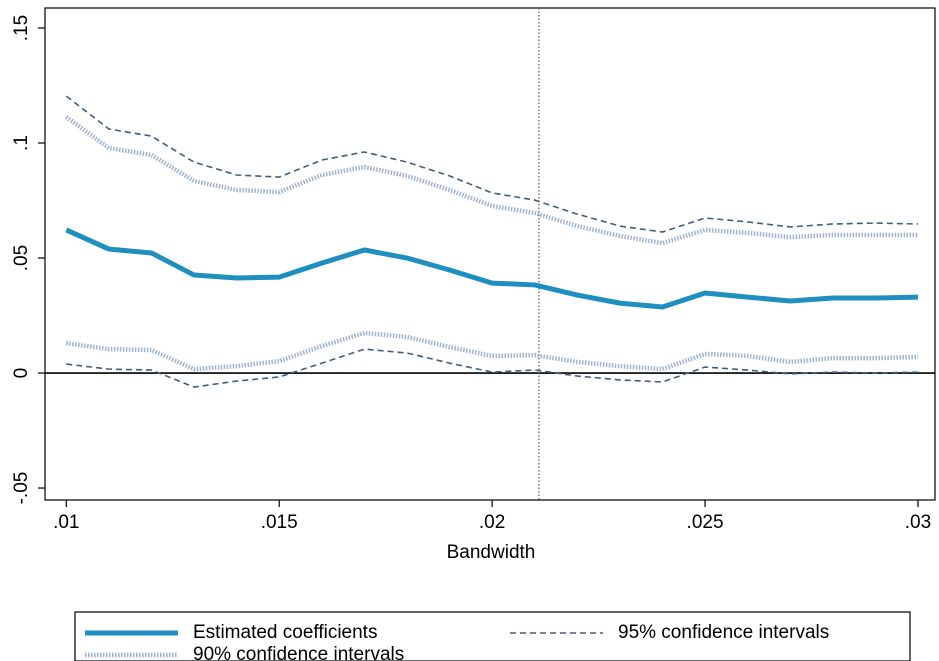 Image resolution: width=939 pixels, height=661 pixels. I want to click on x-tick-label: .01, so click(66, 522).